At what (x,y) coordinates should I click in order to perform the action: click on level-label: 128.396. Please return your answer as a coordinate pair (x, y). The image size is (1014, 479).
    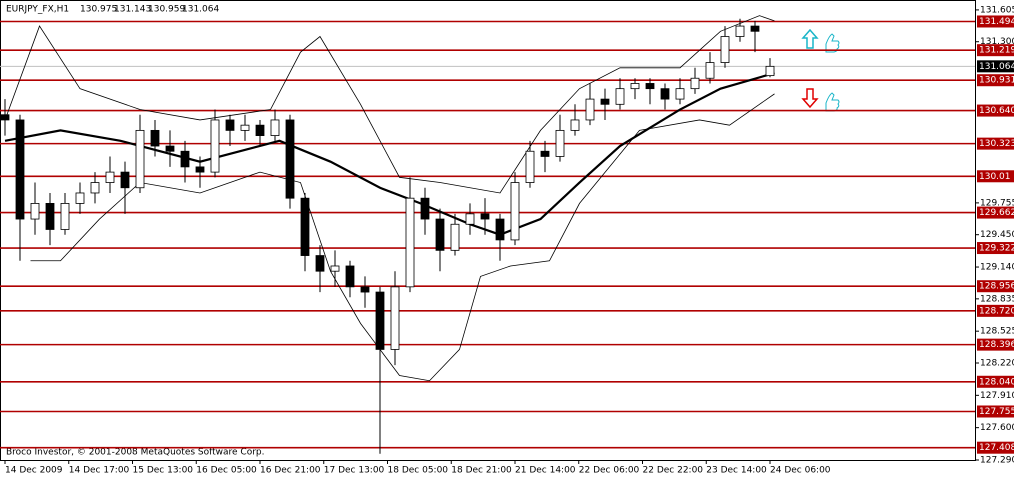
    Looking at the image, I should click on (996, 345).